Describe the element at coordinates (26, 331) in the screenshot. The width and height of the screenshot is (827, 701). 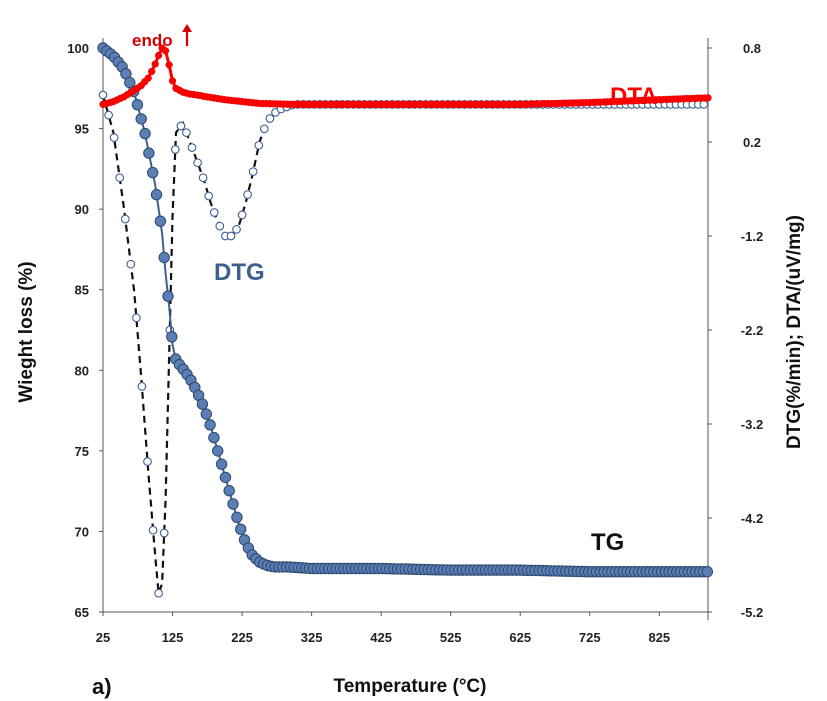
I see `left-axis-title: Wieght loss (%)` at that location.